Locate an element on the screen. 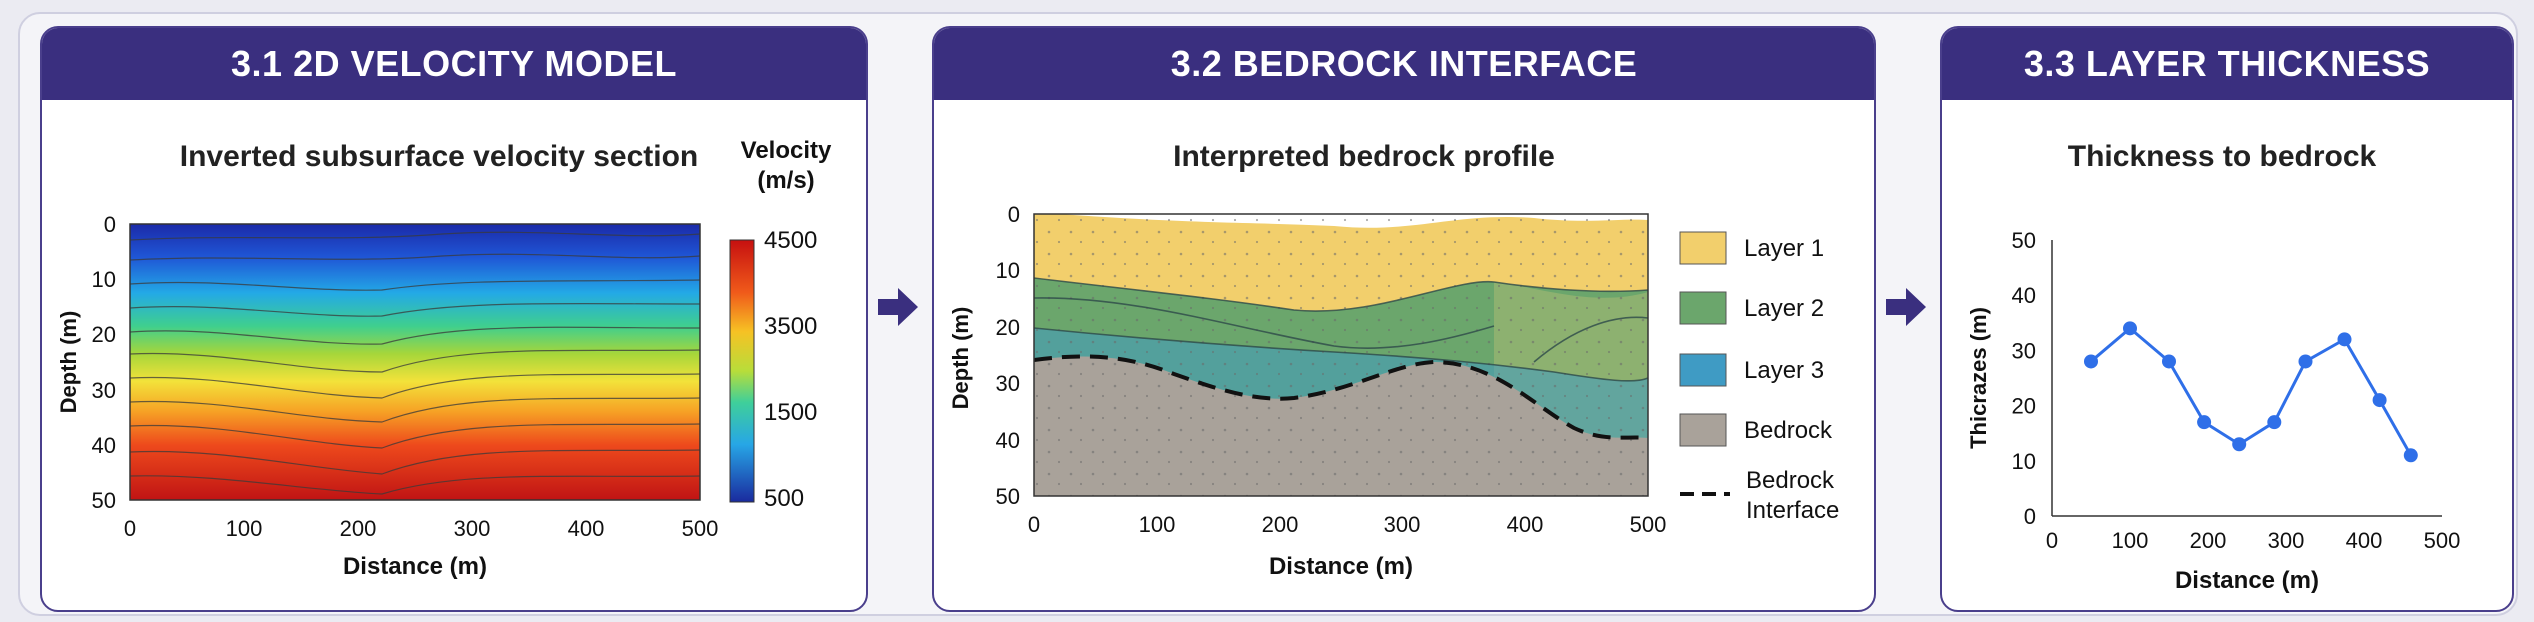  panel-subtitle: Interpreted bedrock profile is located at coordinates (1364, 156).